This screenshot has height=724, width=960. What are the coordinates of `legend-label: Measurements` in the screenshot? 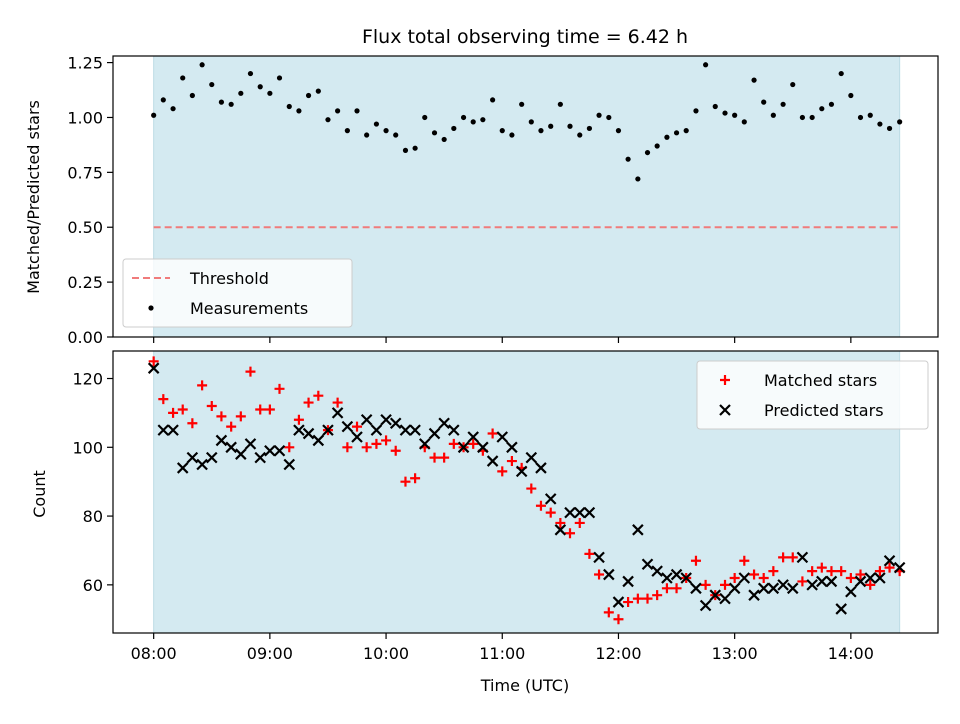 It's located at (249, 308).